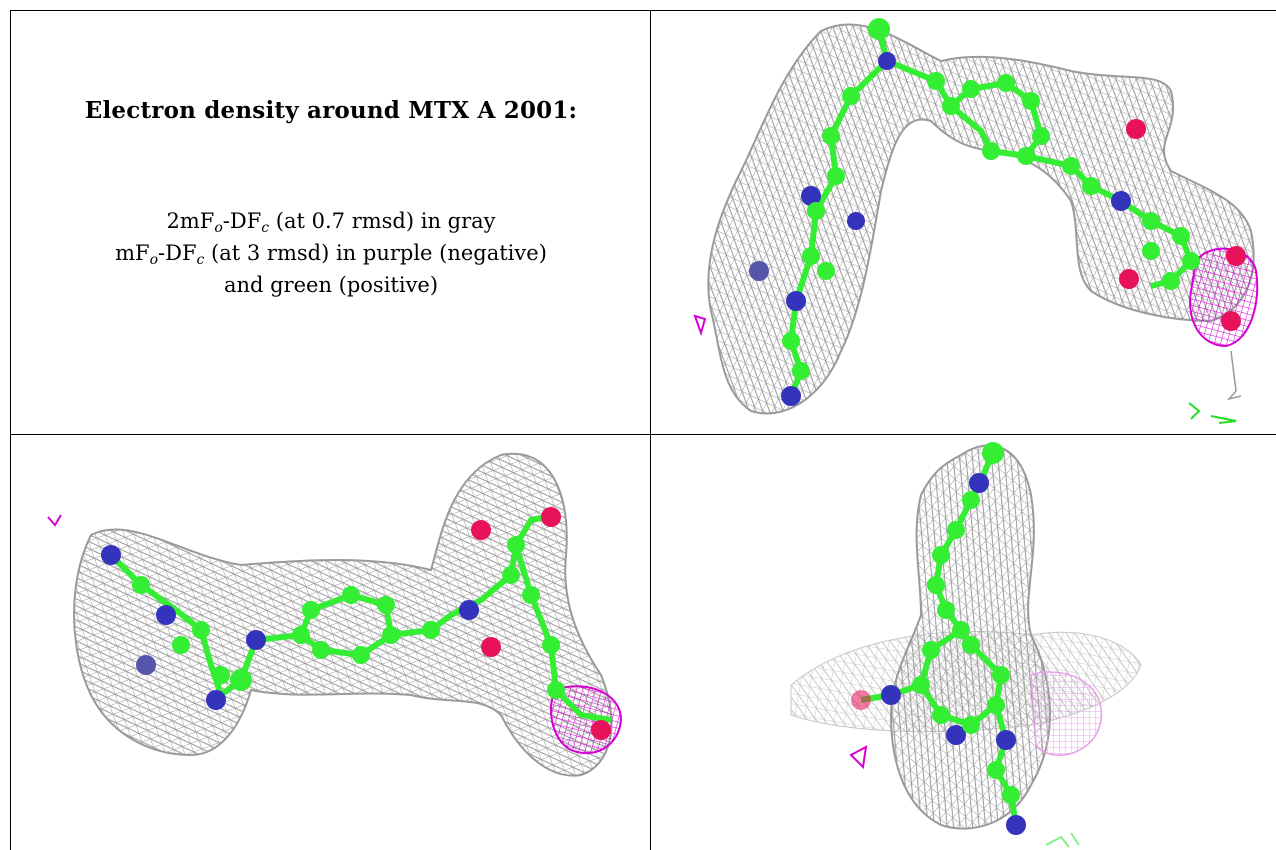 This screenshot has width=1276, height=850. What do you see at coordinates (1234, 375) in the screenshot?
I see `mesh-tail` at bounding box center [1234, 375].